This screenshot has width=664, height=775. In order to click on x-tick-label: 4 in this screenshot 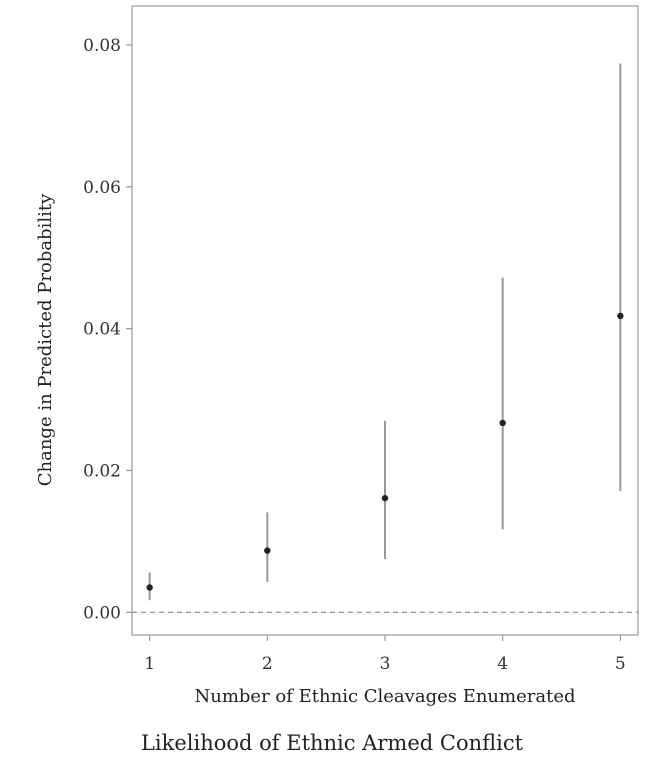, I will do `click(502, 664)`.